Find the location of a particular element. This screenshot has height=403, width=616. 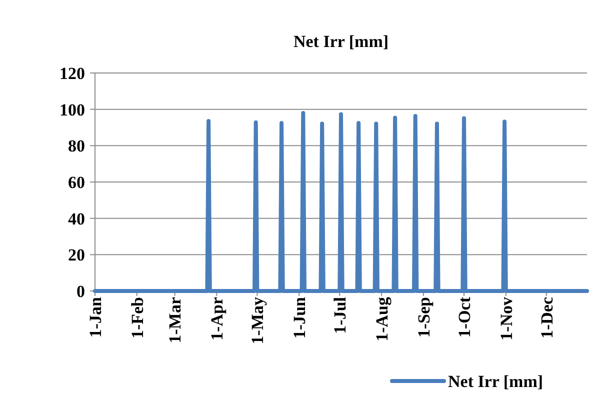

x-tick-label: 1-Sep is located at coordinates (424, 317).